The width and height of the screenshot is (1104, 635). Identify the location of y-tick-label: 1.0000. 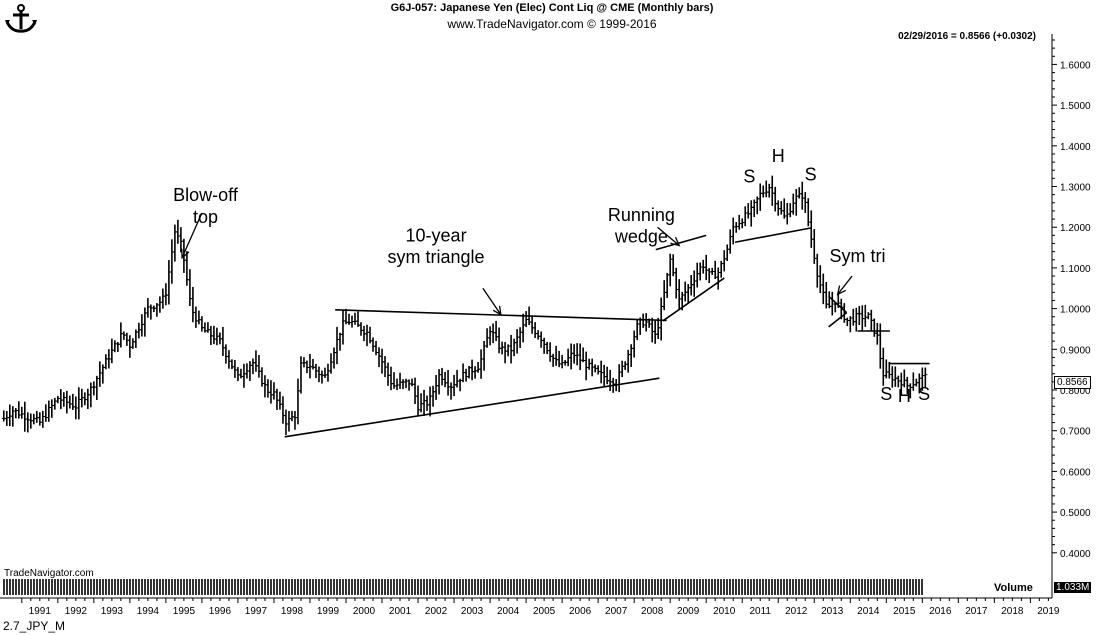
(1075, 310).